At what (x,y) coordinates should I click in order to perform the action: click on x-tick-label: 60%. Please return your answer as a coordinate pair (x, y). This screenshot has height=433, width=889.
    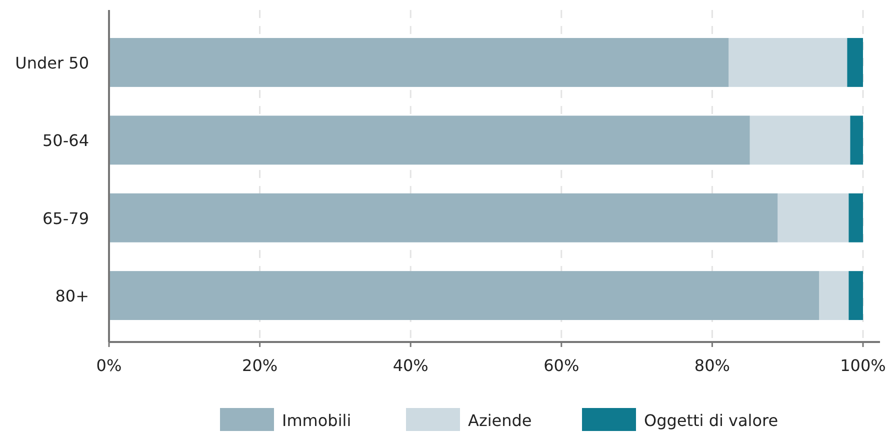
    Looking at the image, I should click on (562, 365).